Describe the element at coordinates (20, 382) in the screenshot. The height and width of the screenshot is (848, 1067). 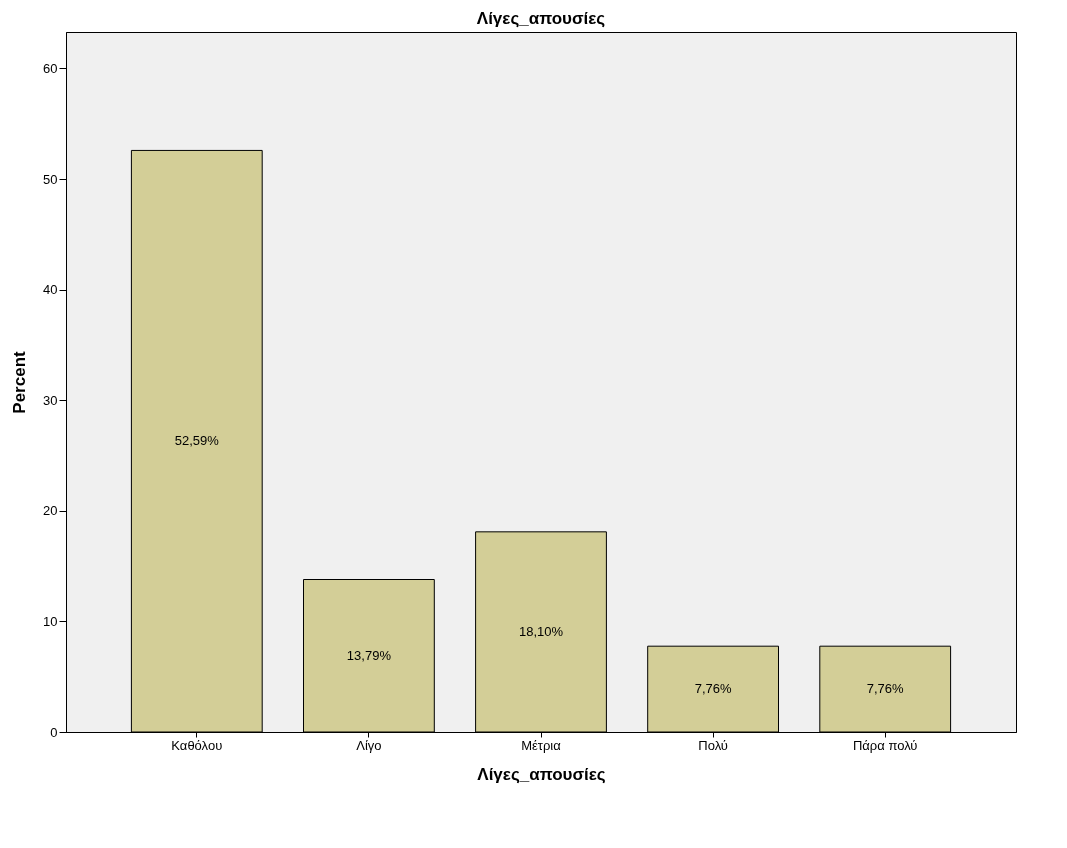
I see `y-axis-title: Percent` at that location.